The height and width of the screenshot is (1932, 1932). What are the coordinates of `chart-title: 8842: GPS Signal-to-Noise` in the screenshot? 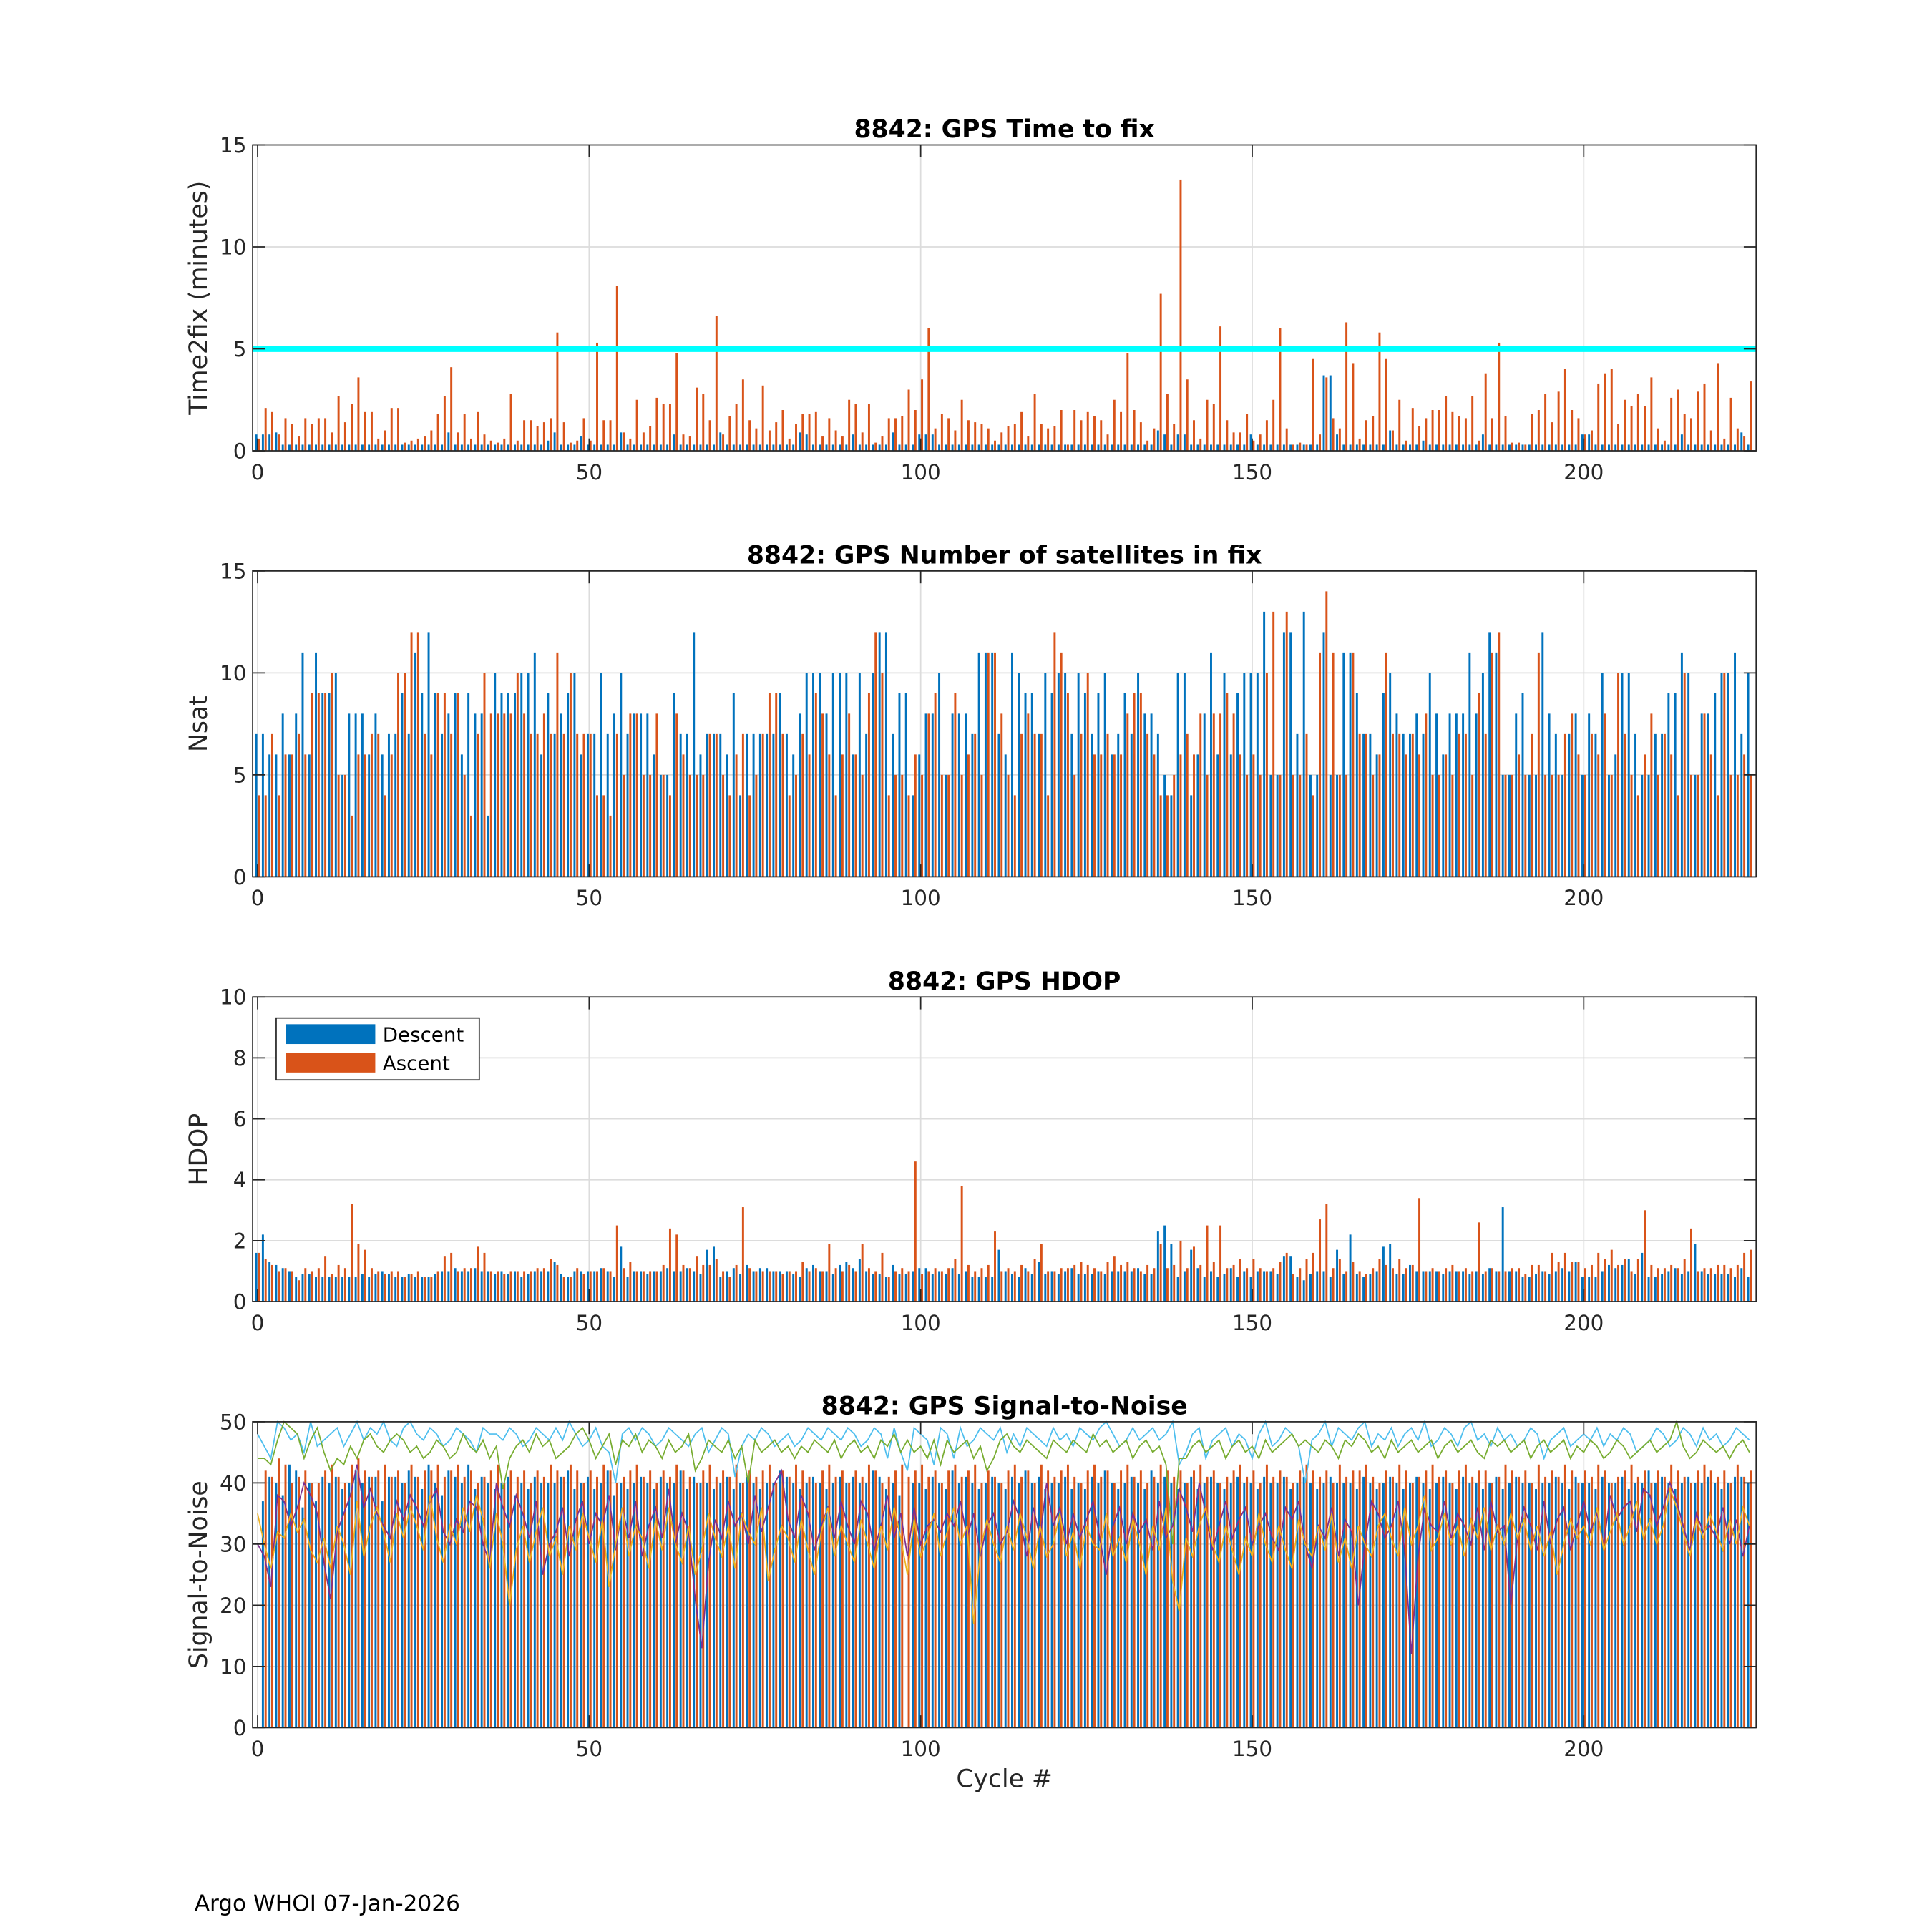 It's located at (1004, 1406).